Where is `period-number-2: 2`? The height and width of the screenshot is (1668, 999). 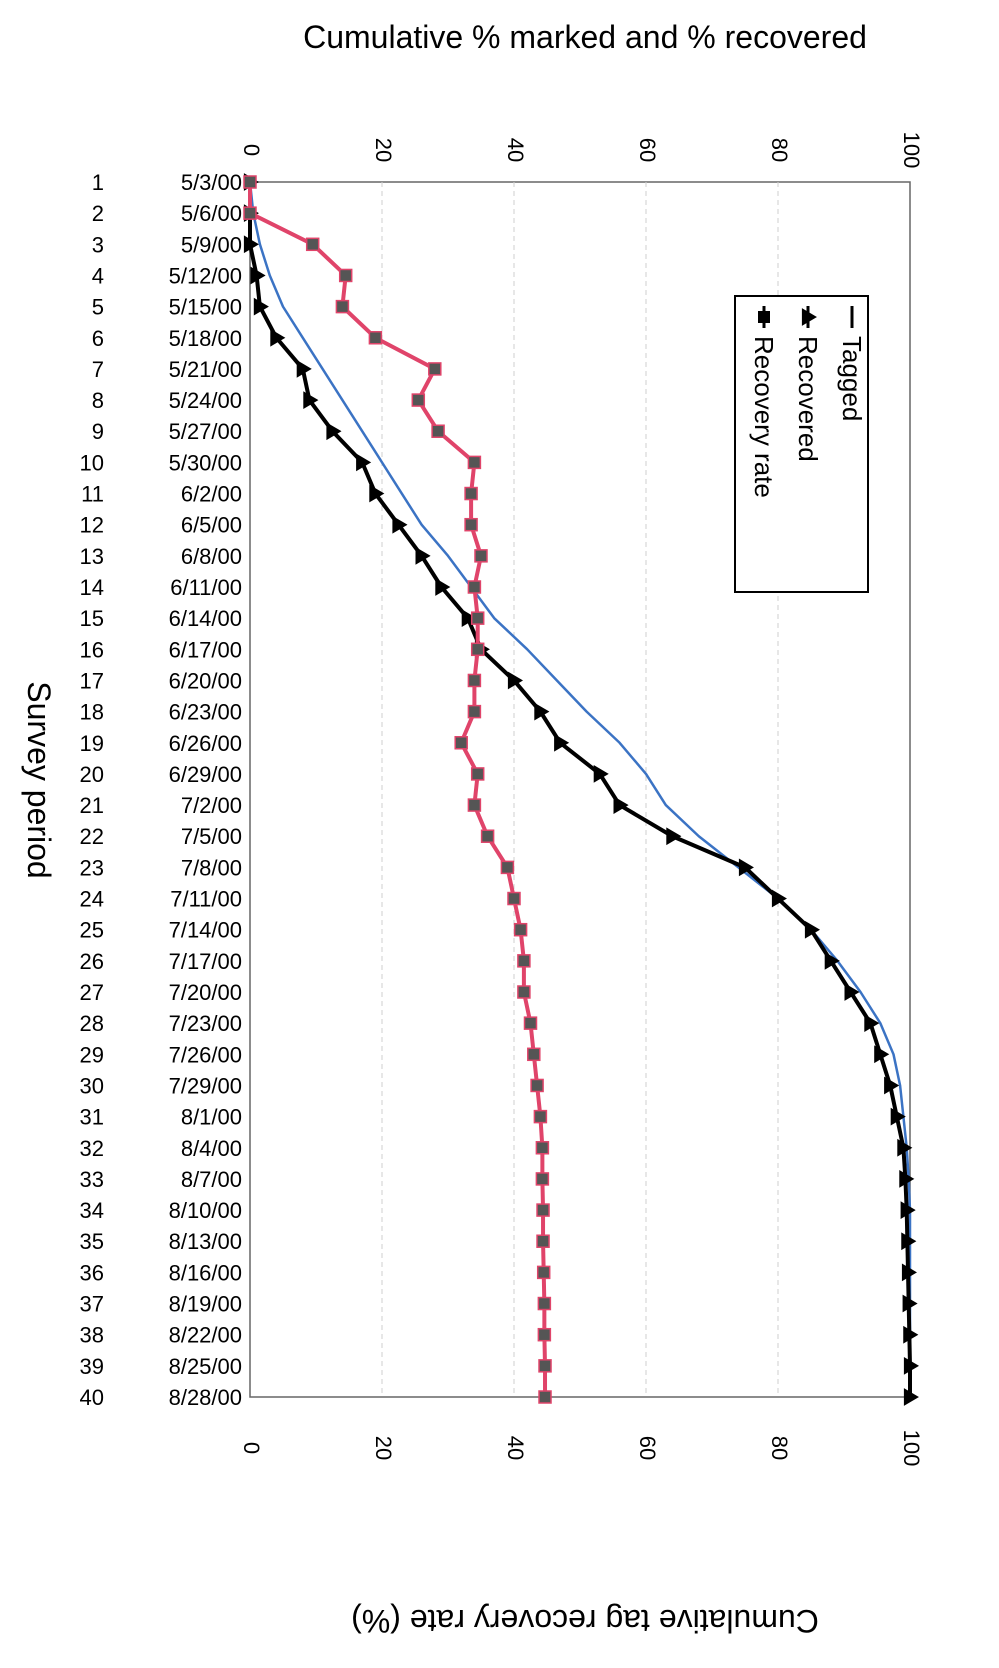
period-number-2: 2 is located at coordinates (98, 213).